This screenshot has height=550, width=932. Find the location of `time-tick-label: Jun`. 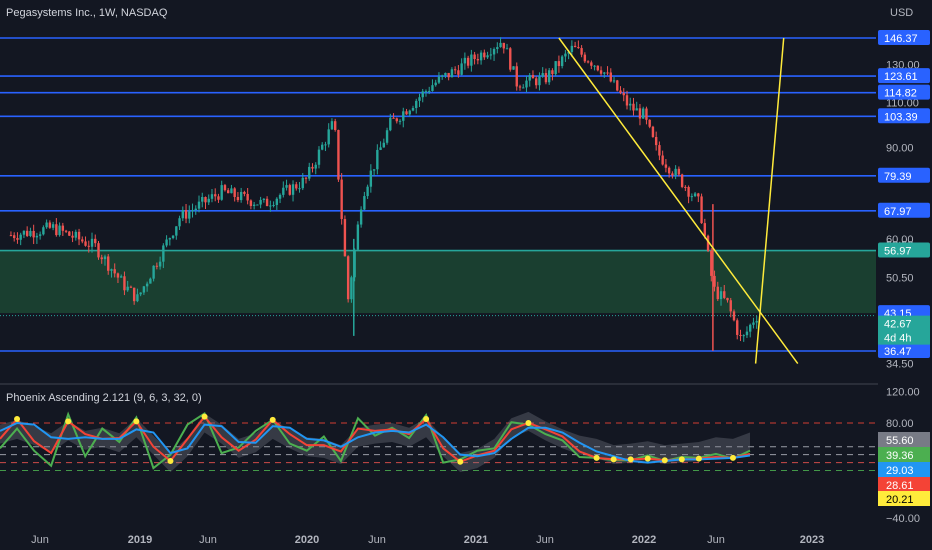

time-tick-label: Jun is located at coordinates (377, 540).